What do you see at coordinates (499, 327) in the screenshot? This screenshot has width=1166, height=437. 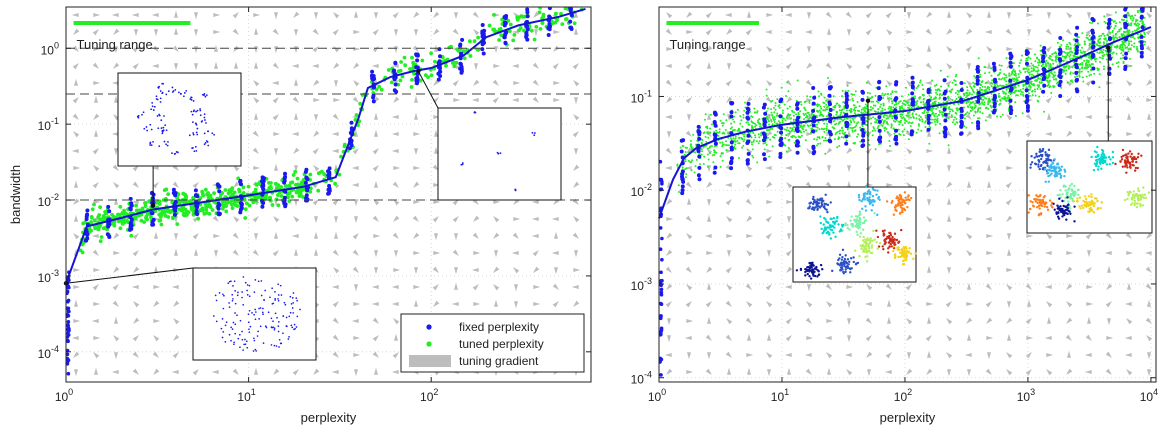 I see `legend-entry-fixed: fixed perplexity` at bounding box center [499, 327].